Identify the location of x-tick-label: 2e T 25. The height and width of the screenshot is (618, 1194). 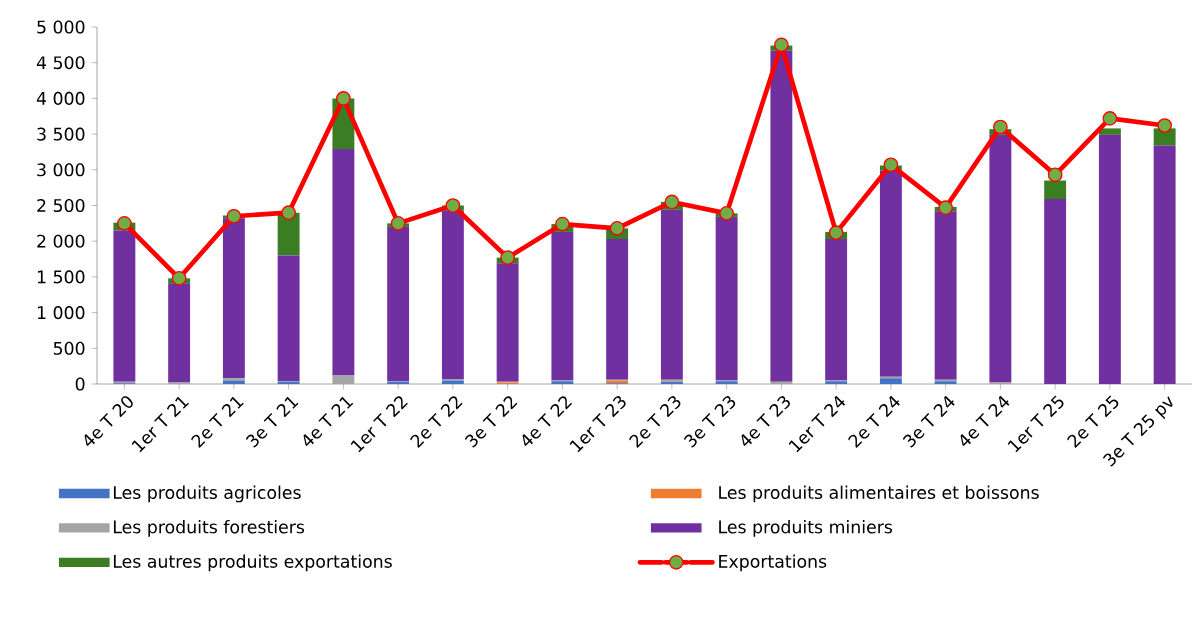
(1093, 421).